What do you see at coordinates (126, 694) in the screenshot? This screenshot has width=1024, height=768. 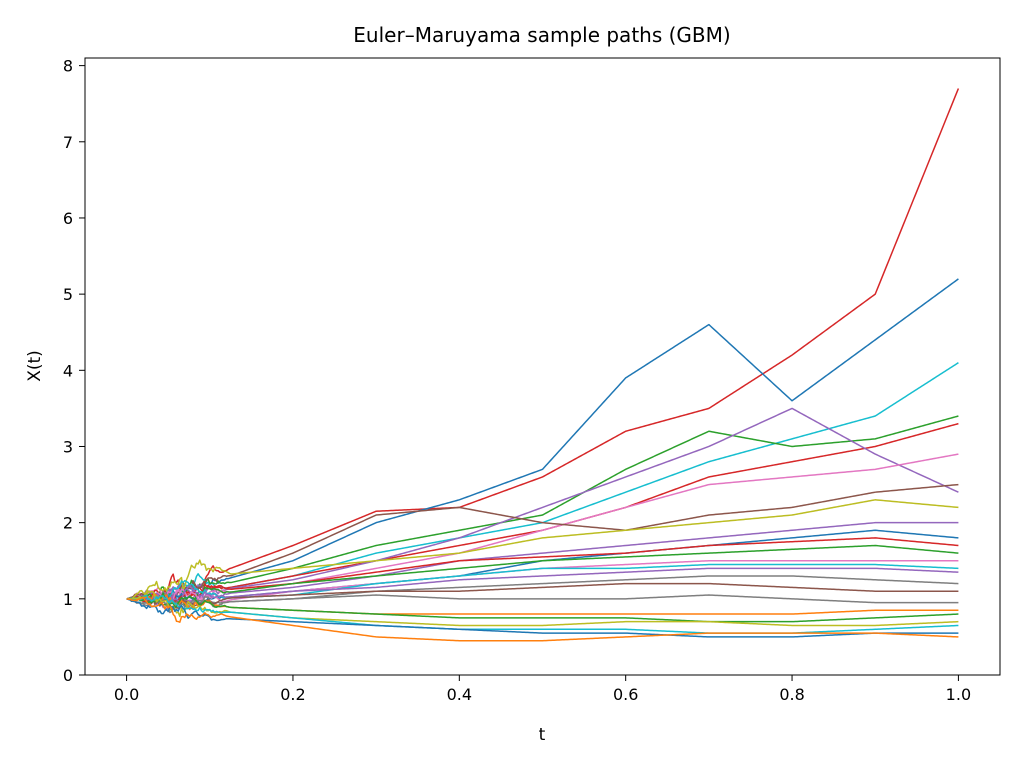 I see `x-tick-label: 0.0` at bounding box center [126, 694].